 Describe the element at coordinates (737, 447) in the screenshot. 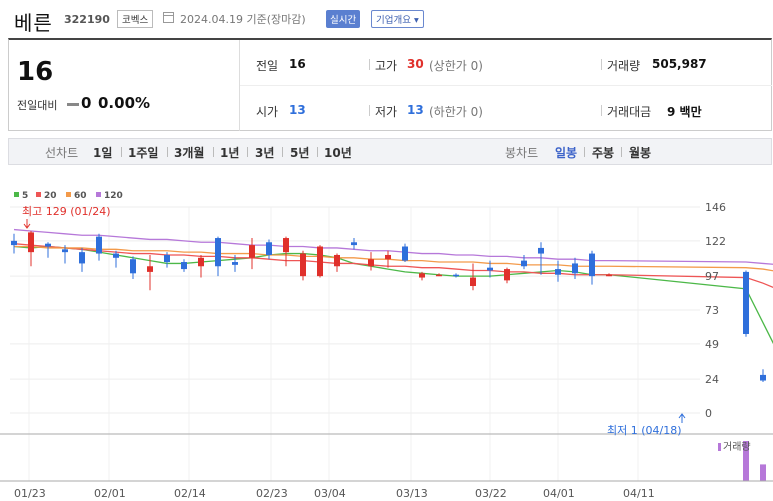

I see `volume-legend-label: 거래량` at that location.